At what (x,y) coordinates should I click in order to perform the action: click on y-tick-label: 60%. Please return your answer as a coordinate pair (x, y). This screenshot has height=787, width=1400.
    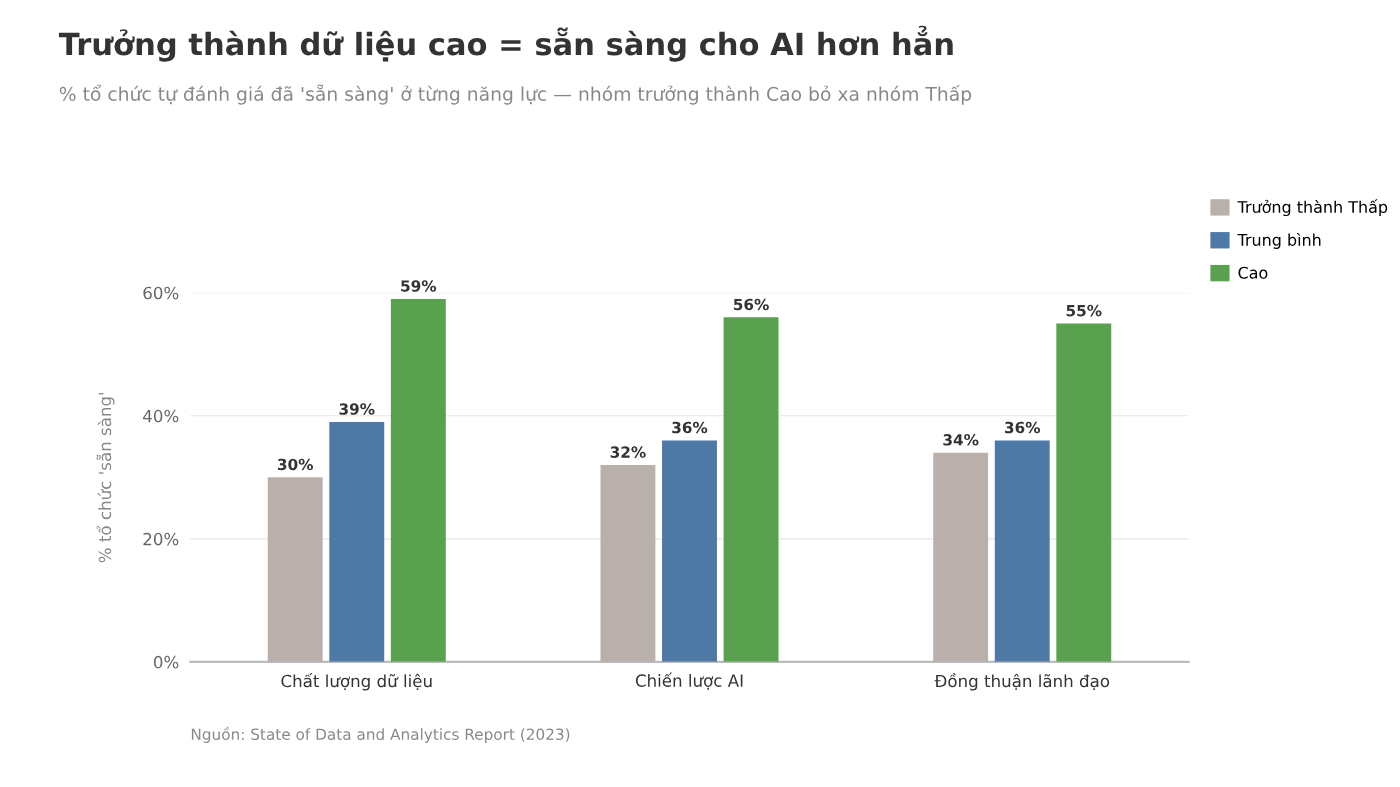
    Looking at the image, I should click on (161, 293).